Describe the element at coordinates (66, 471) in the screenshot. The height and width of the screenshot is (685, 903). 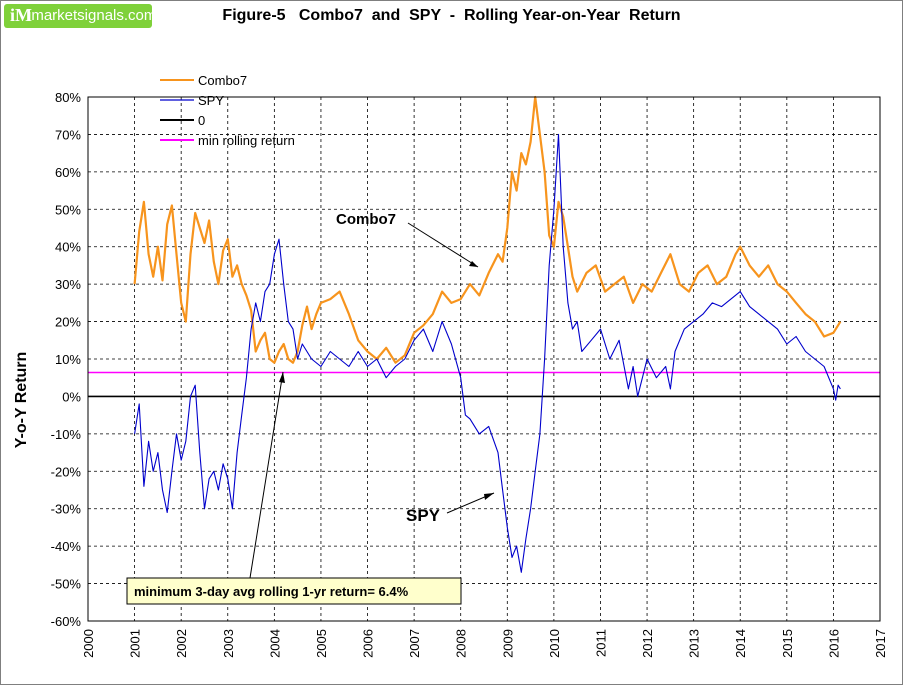
I see `y-tick-label: -20%` at that location.